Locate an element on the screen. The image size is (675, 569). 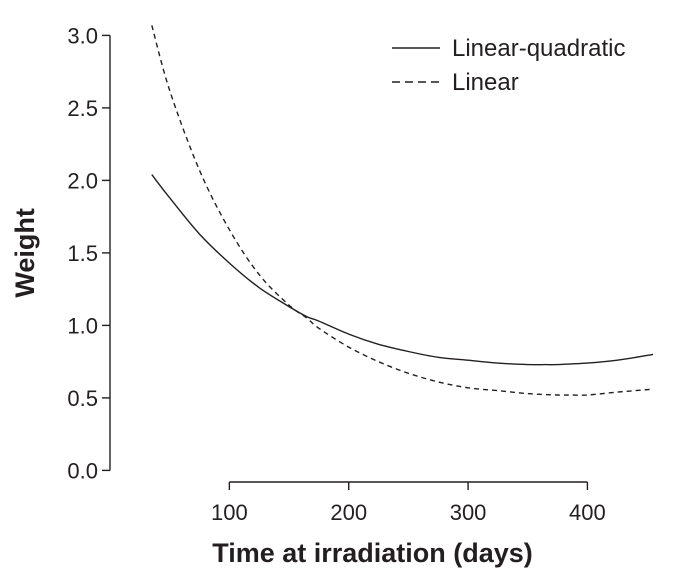
y-tick-label: 0.0 is located at coordinates (82, 470).